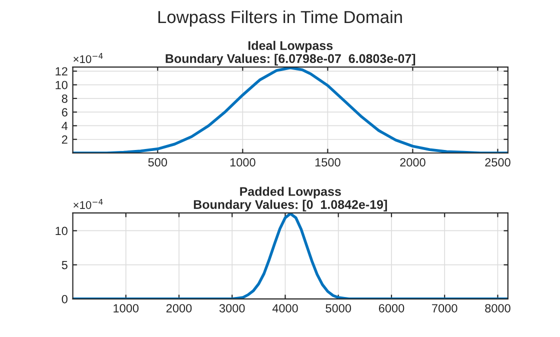 The width and height of the screenshot is (560, 337). What do you see at coordinates (445, 308) in the screenshot?
I see `x-tick-label: 7000` at bounding box center [445, 308].